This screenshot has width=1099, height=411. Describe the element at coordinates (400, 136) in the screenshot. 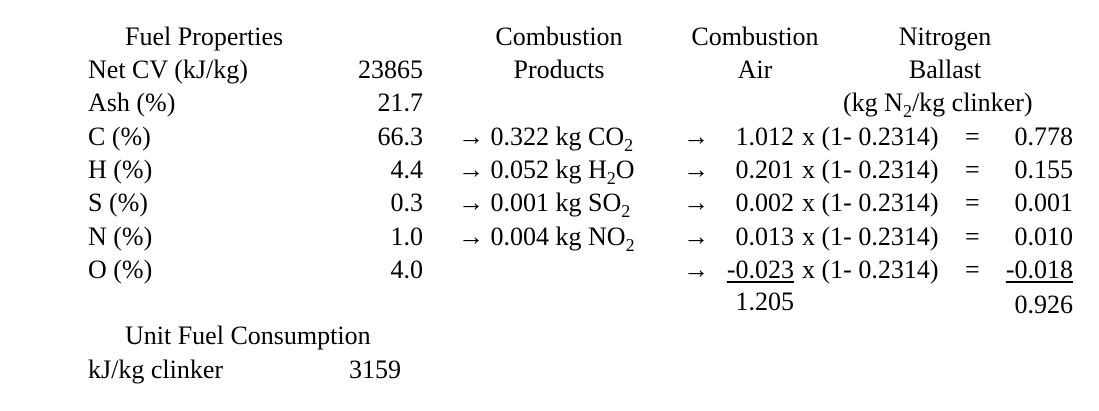

I see `fuel-property-value: 66.3` at that location.